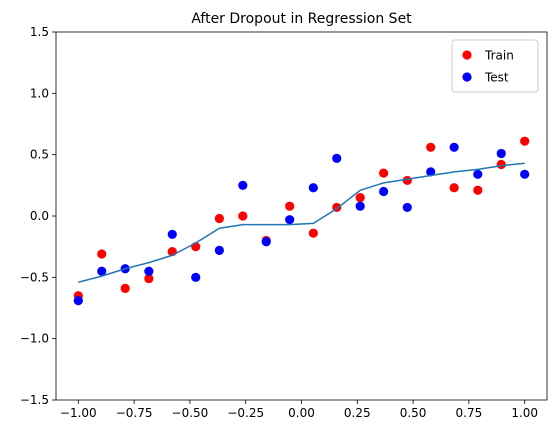  I want to click on y-tick-label: −1.5, so click(34, 400).